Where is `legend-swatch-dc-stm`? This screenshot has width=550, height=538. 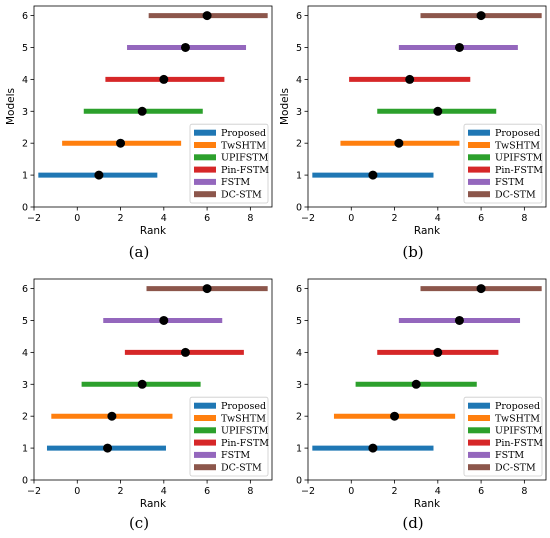 legend-swatch-dc-stm is located at coordinates (205, 467).